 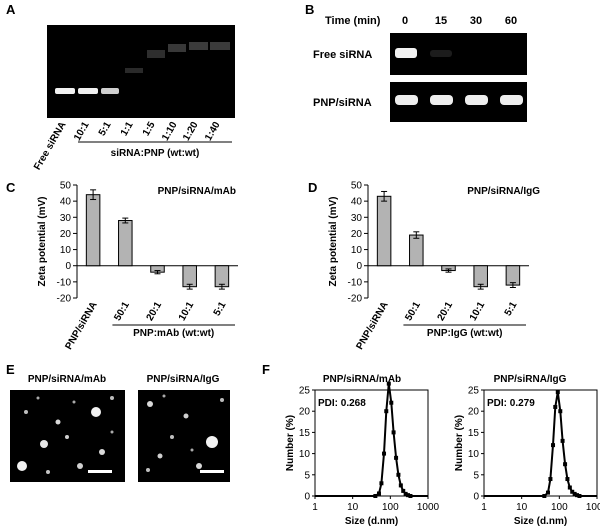 What do you see at coordinates (67, 436) in the screenshot?
I see `tem-image-mab` at bounding box center [67, 436].